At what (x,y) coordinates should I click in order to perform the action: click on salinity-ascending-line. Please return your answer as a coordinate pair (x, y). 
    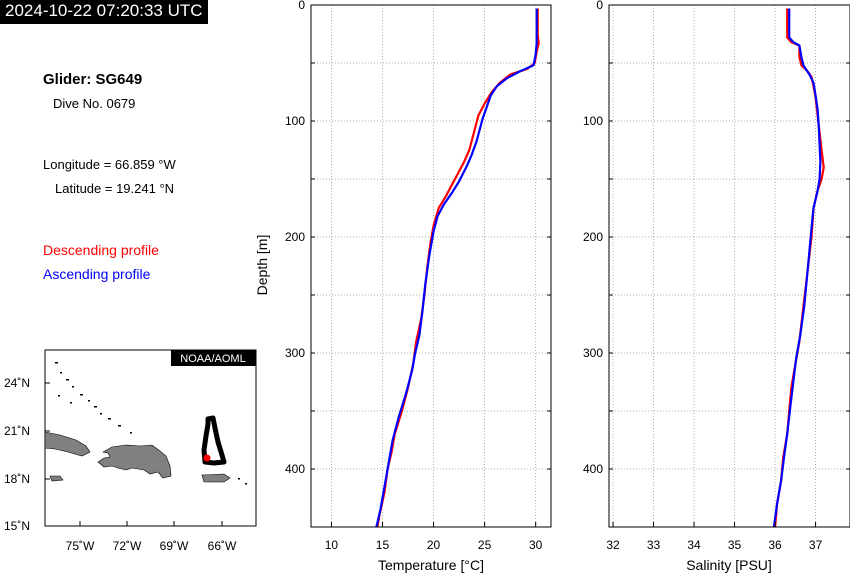
    Looking at the image, I should click on (797, 268).